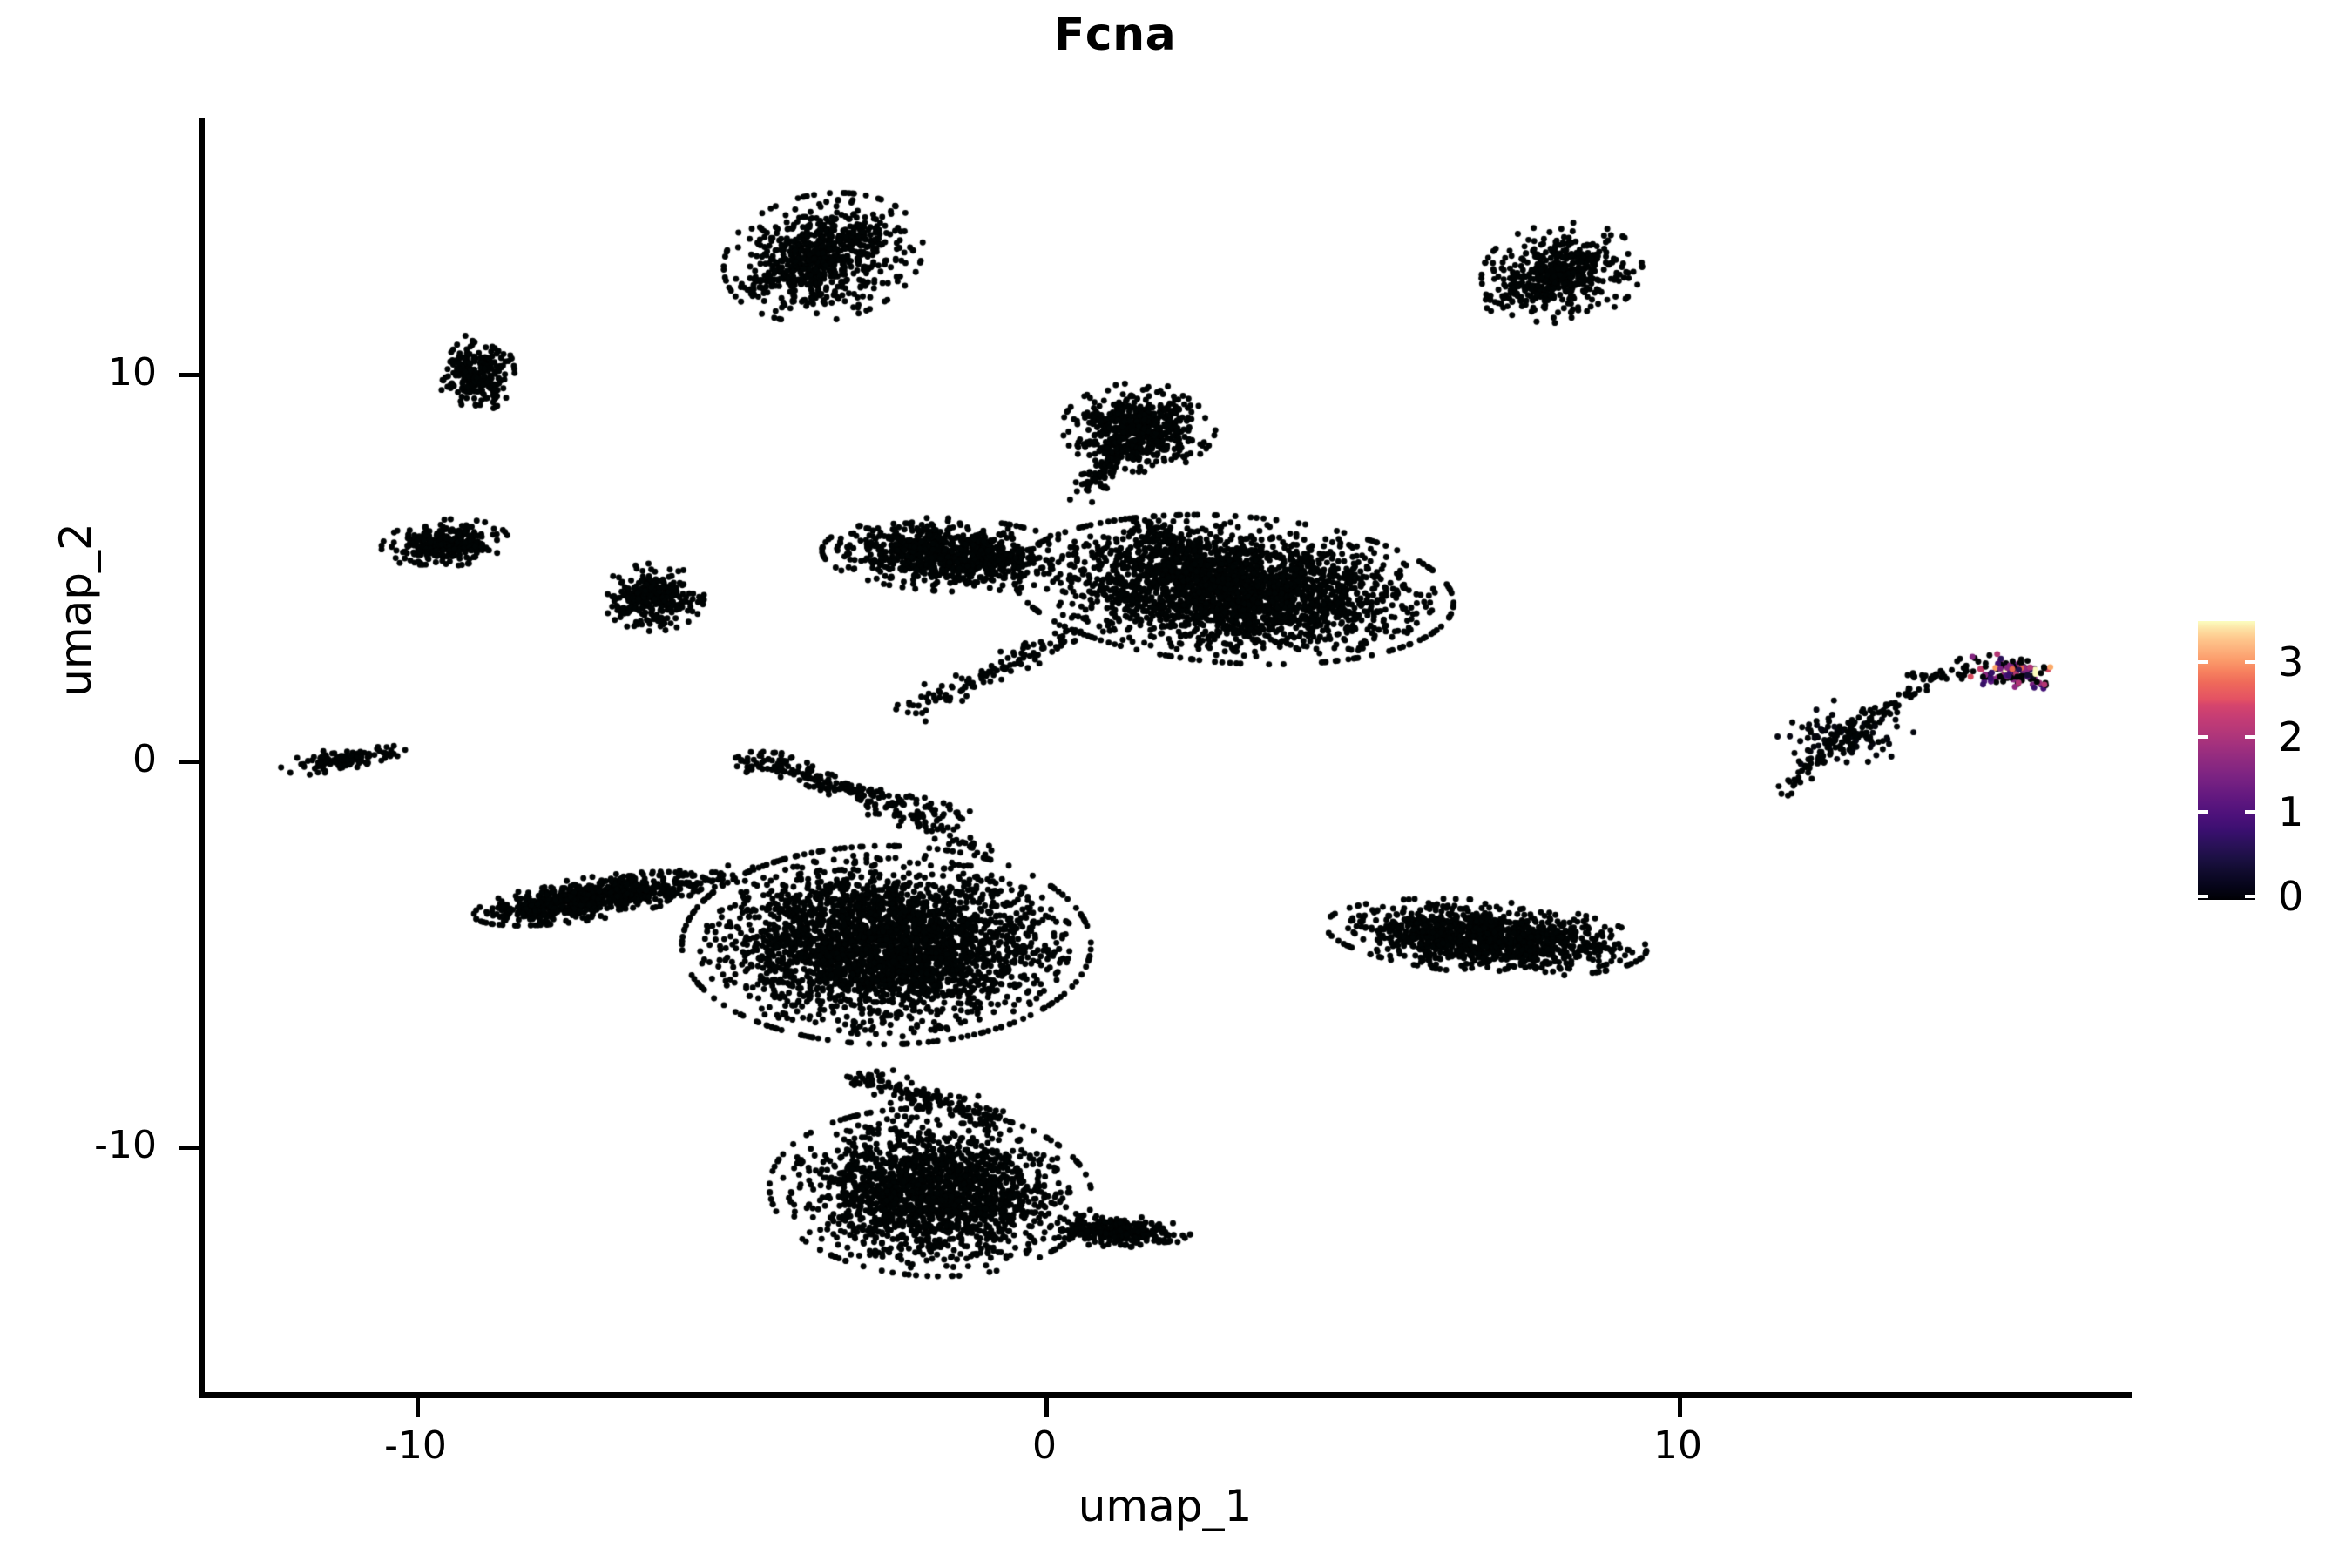  What do you see at coordinates (2291, 811) in the screenshot?
I see `colorbar-tick-label-1: 1` at bounding box center [2291, 811].